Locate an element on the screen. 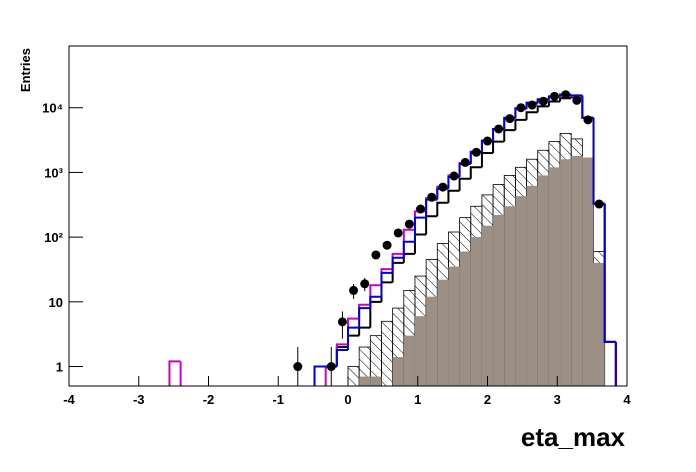 The image size is (696, 472). y-tick-label: 1 is located at coordinates (59, 367).